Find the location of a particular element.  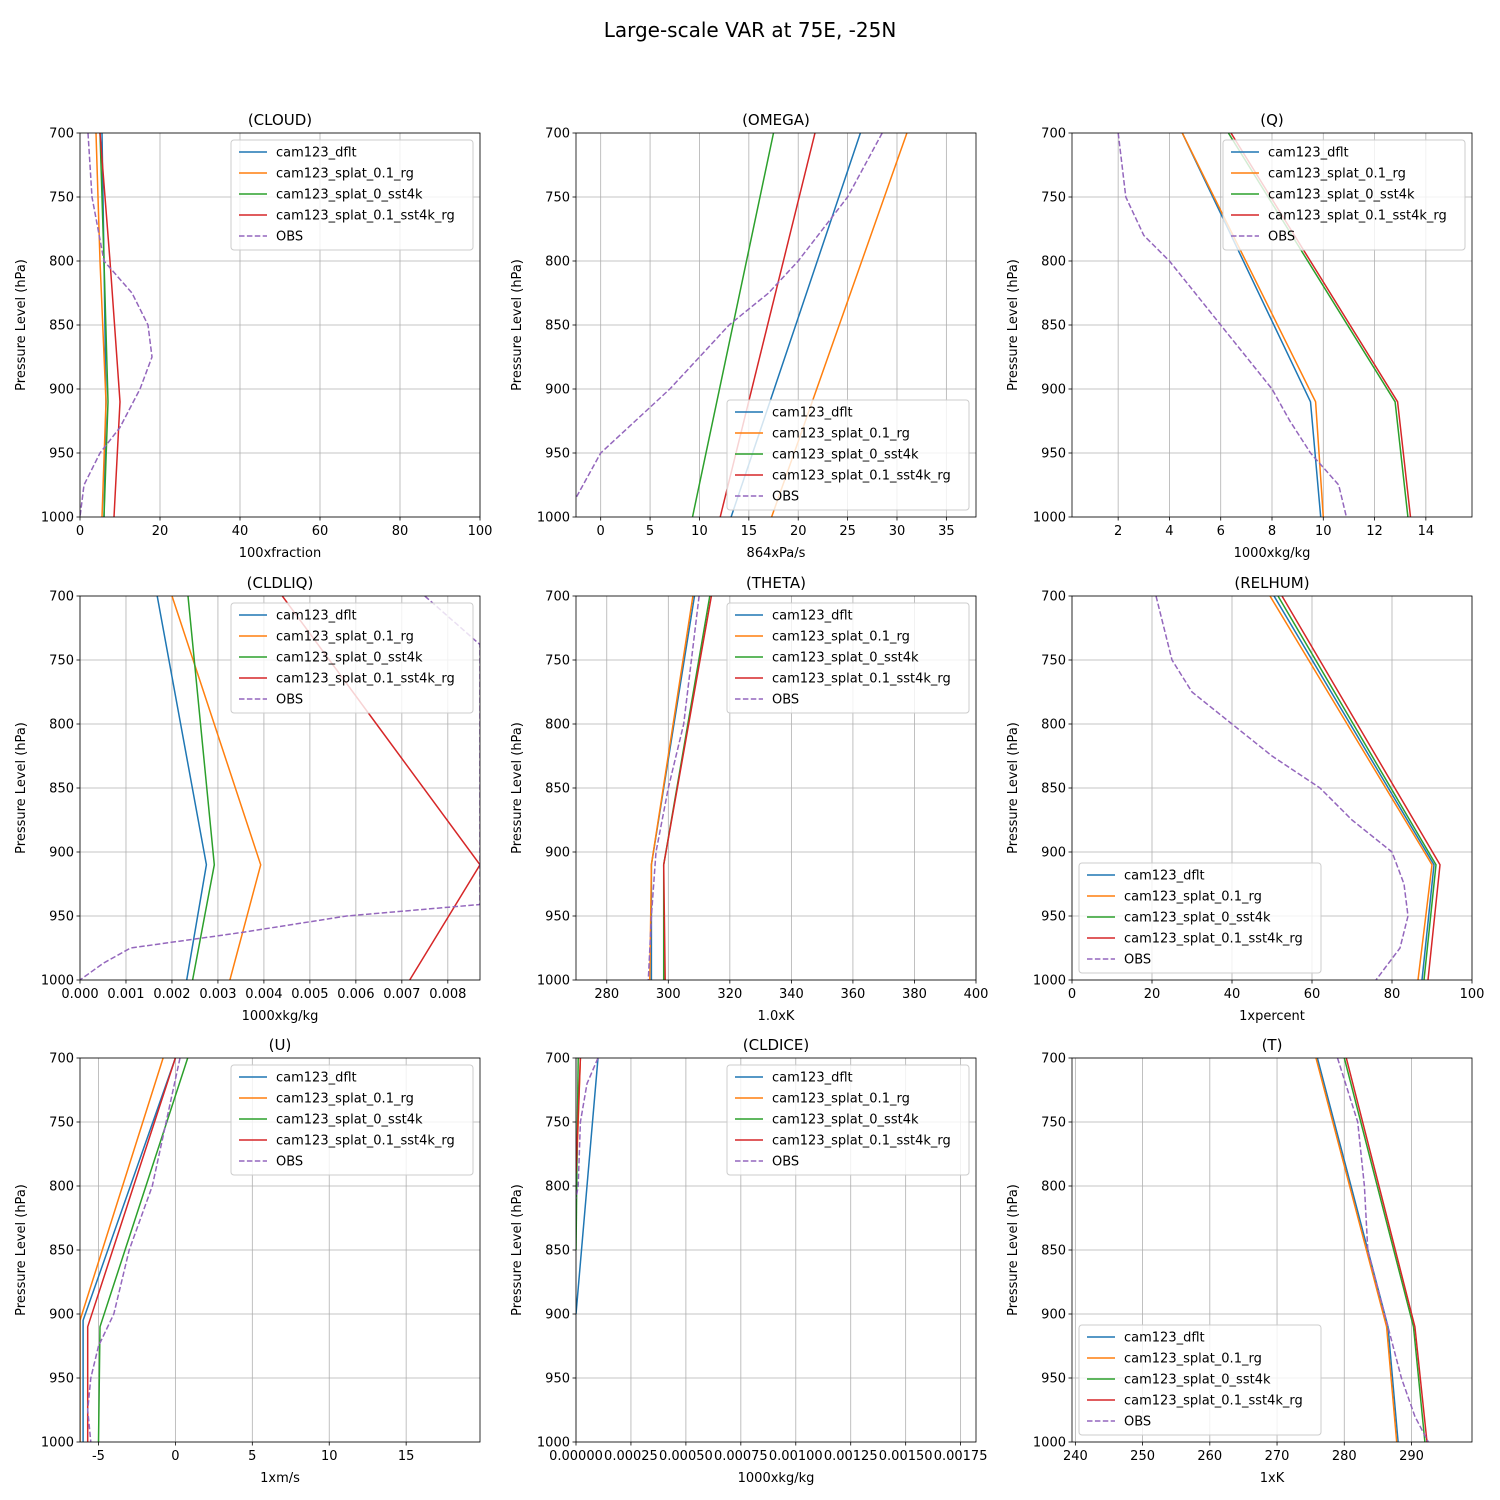

x-tick-label: 380 is located at coordinates (914, 994).